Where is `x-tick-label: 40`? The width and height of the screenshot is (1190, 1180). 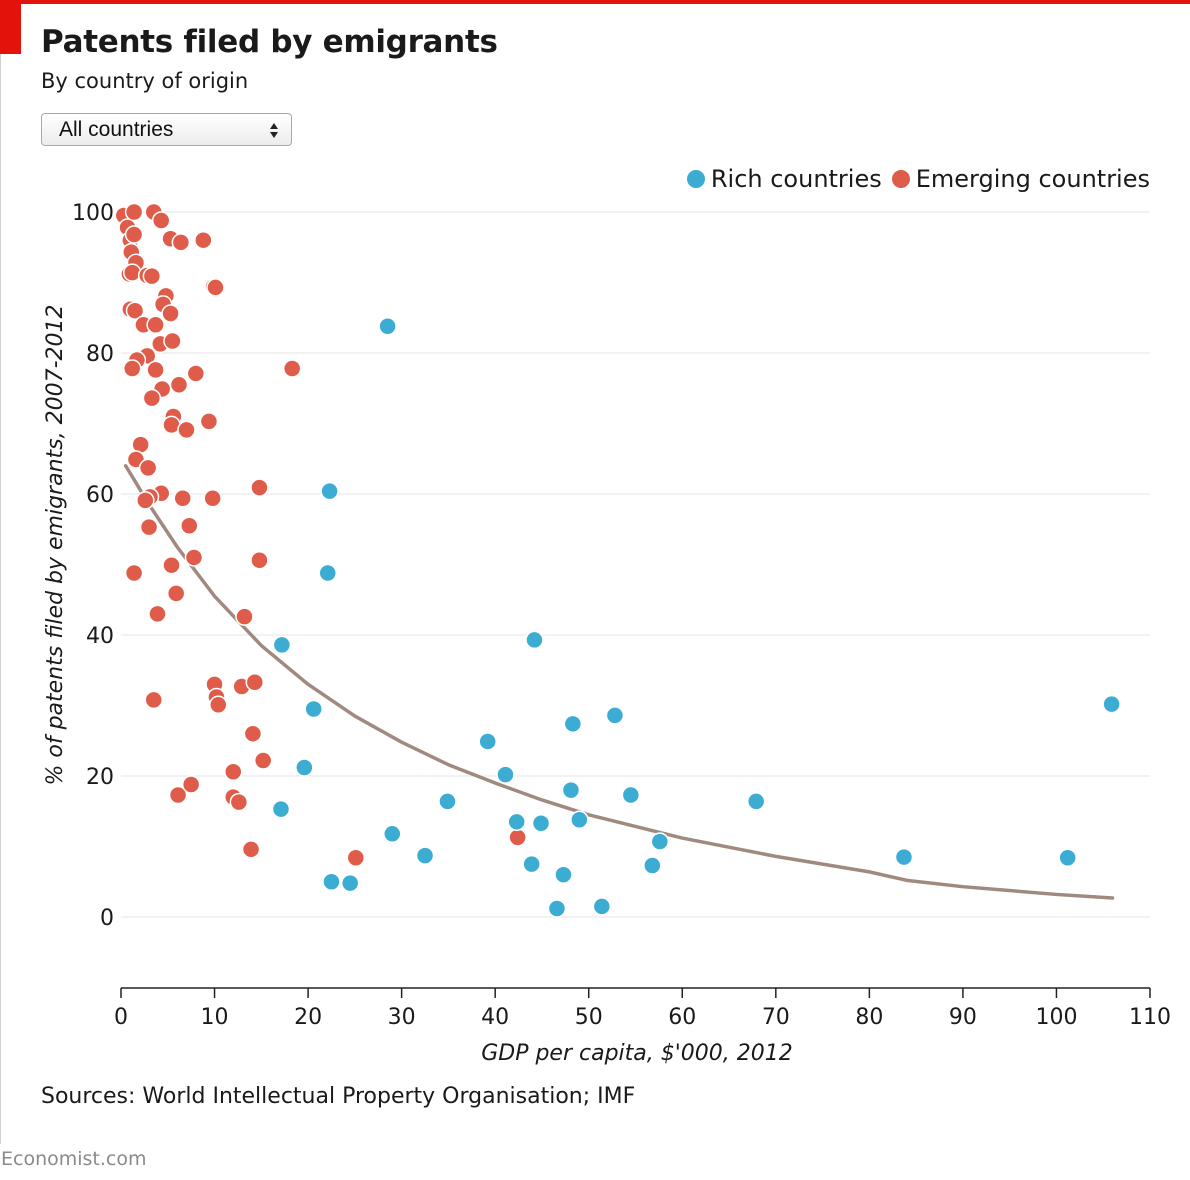 x-tick-label: 40 is located at coordinates (495, 1017).